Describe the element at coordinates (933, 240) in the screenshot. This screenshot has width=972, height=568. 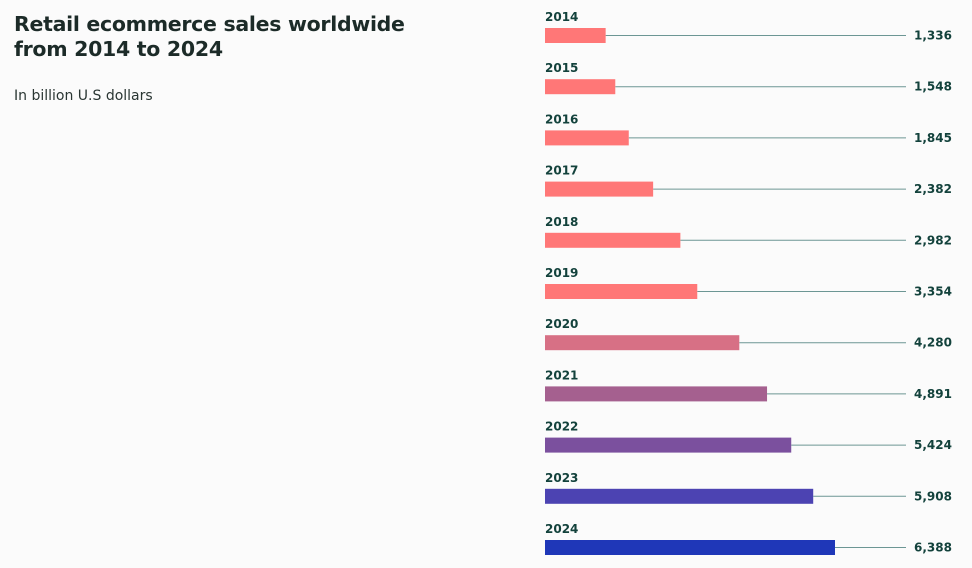
I see `value-label-2018: 2,982` at that location.